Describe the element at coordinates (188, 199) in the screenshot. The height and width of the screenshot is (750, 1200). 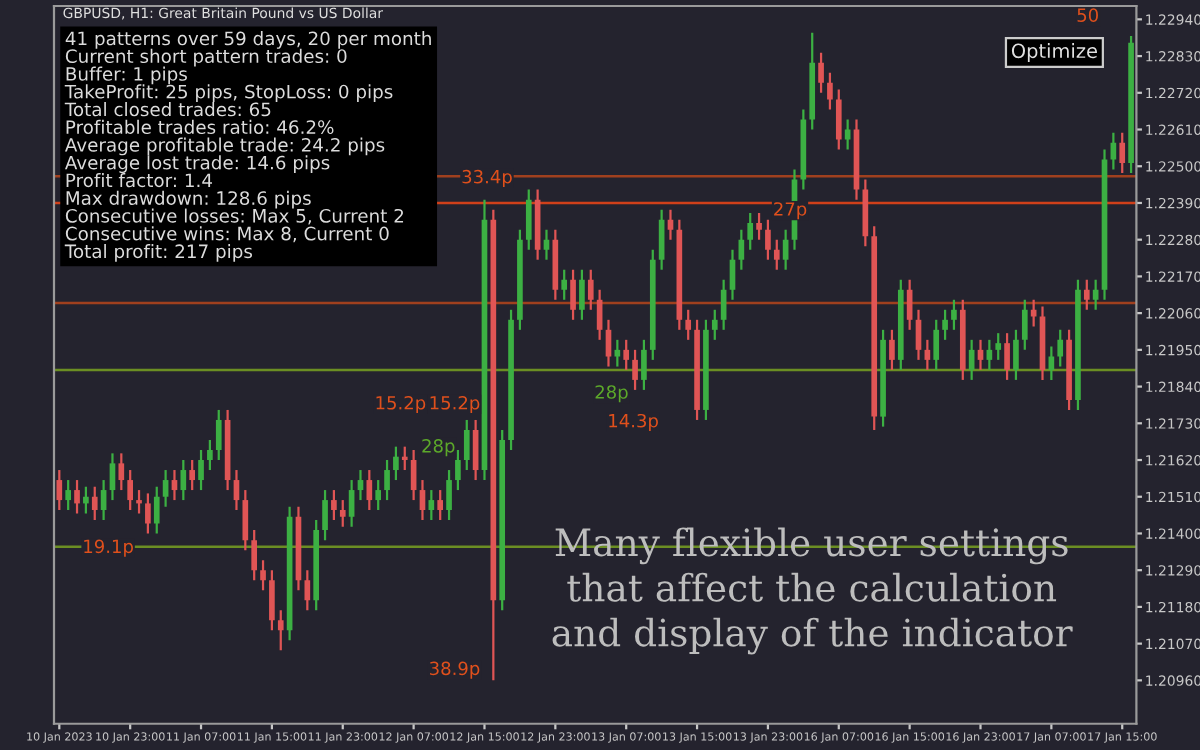
I see `annotation: Max drawdown: 128.6 pips` at that location.